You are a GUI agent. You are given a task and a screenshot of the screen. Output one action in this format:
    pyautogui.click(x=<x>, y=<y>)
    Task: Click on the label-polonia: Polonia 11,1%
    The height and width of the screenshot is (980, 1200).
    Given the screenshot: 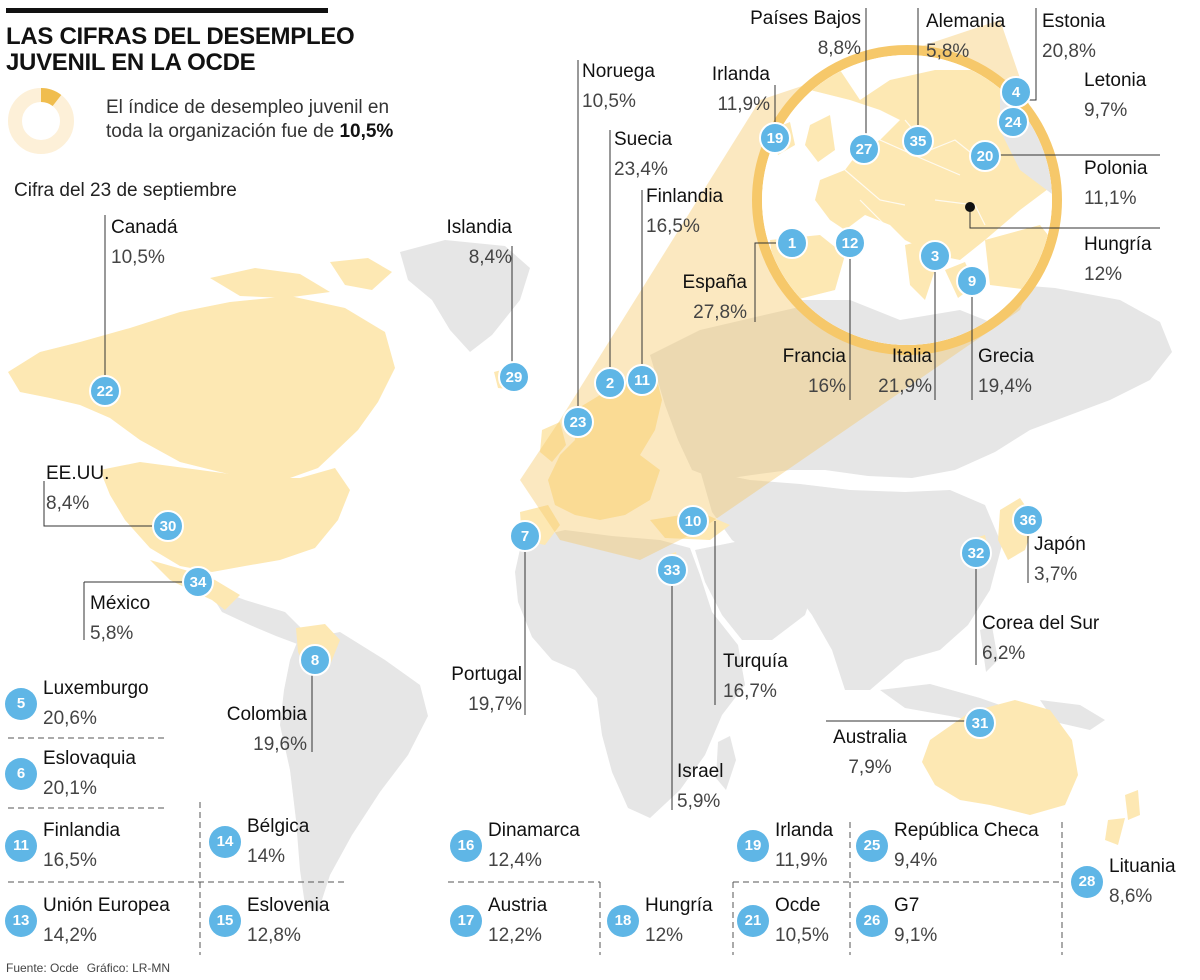 What is the action you would take?
    pyautogui.click(x=1115, y=184)
    